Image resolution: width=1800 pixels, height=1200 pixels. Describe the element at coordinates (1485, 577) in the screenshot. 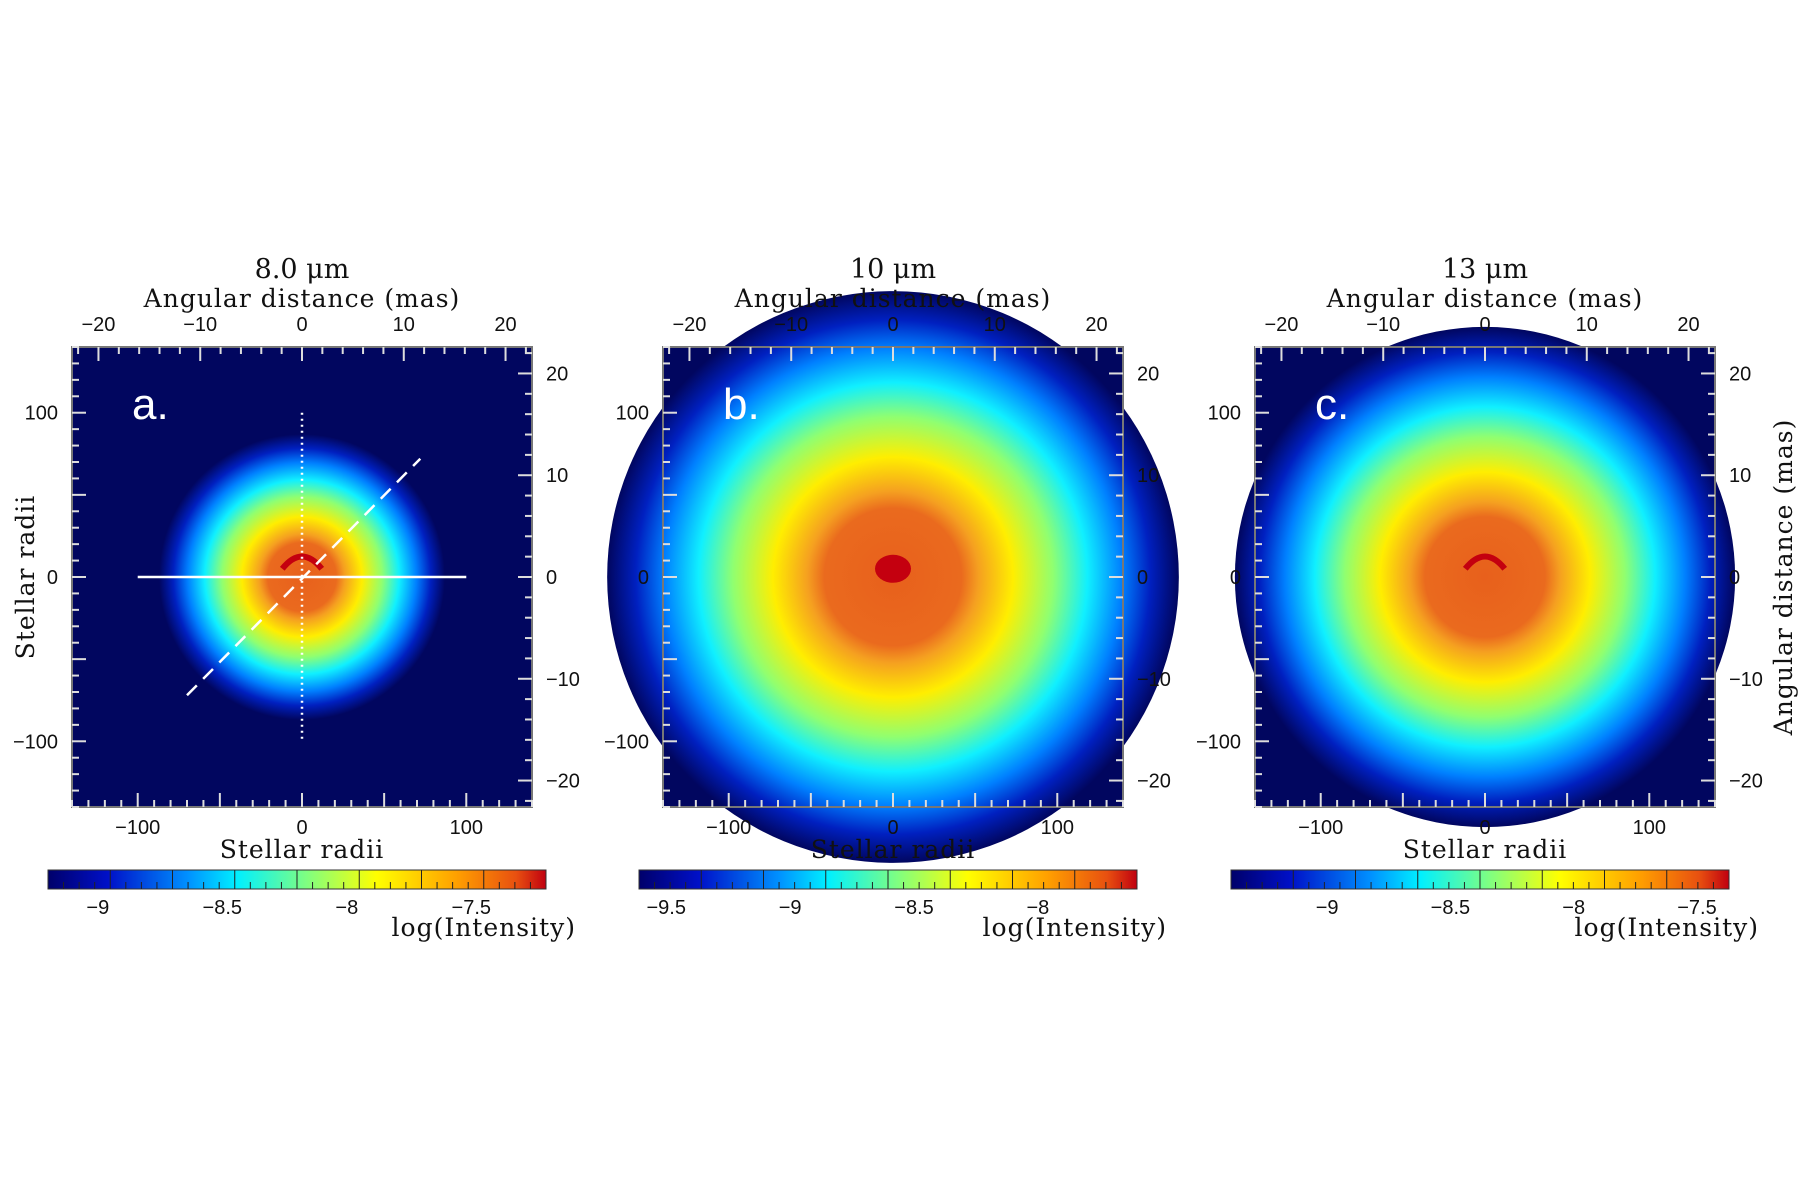

I see `intensity-blob` at that location.